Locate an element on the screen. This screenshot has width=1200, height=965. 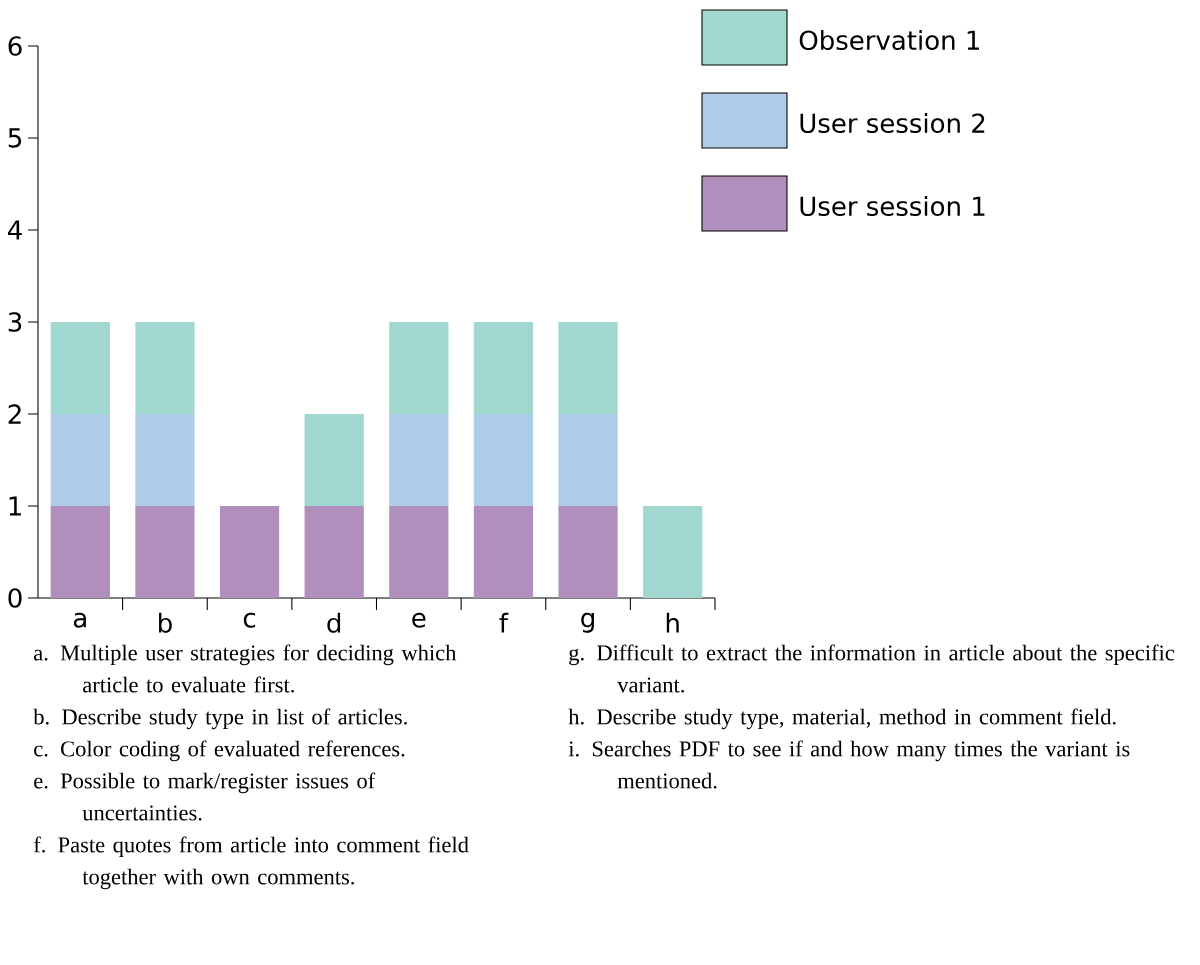
y-tick-label: 3 is located at coordinates (15, 322).